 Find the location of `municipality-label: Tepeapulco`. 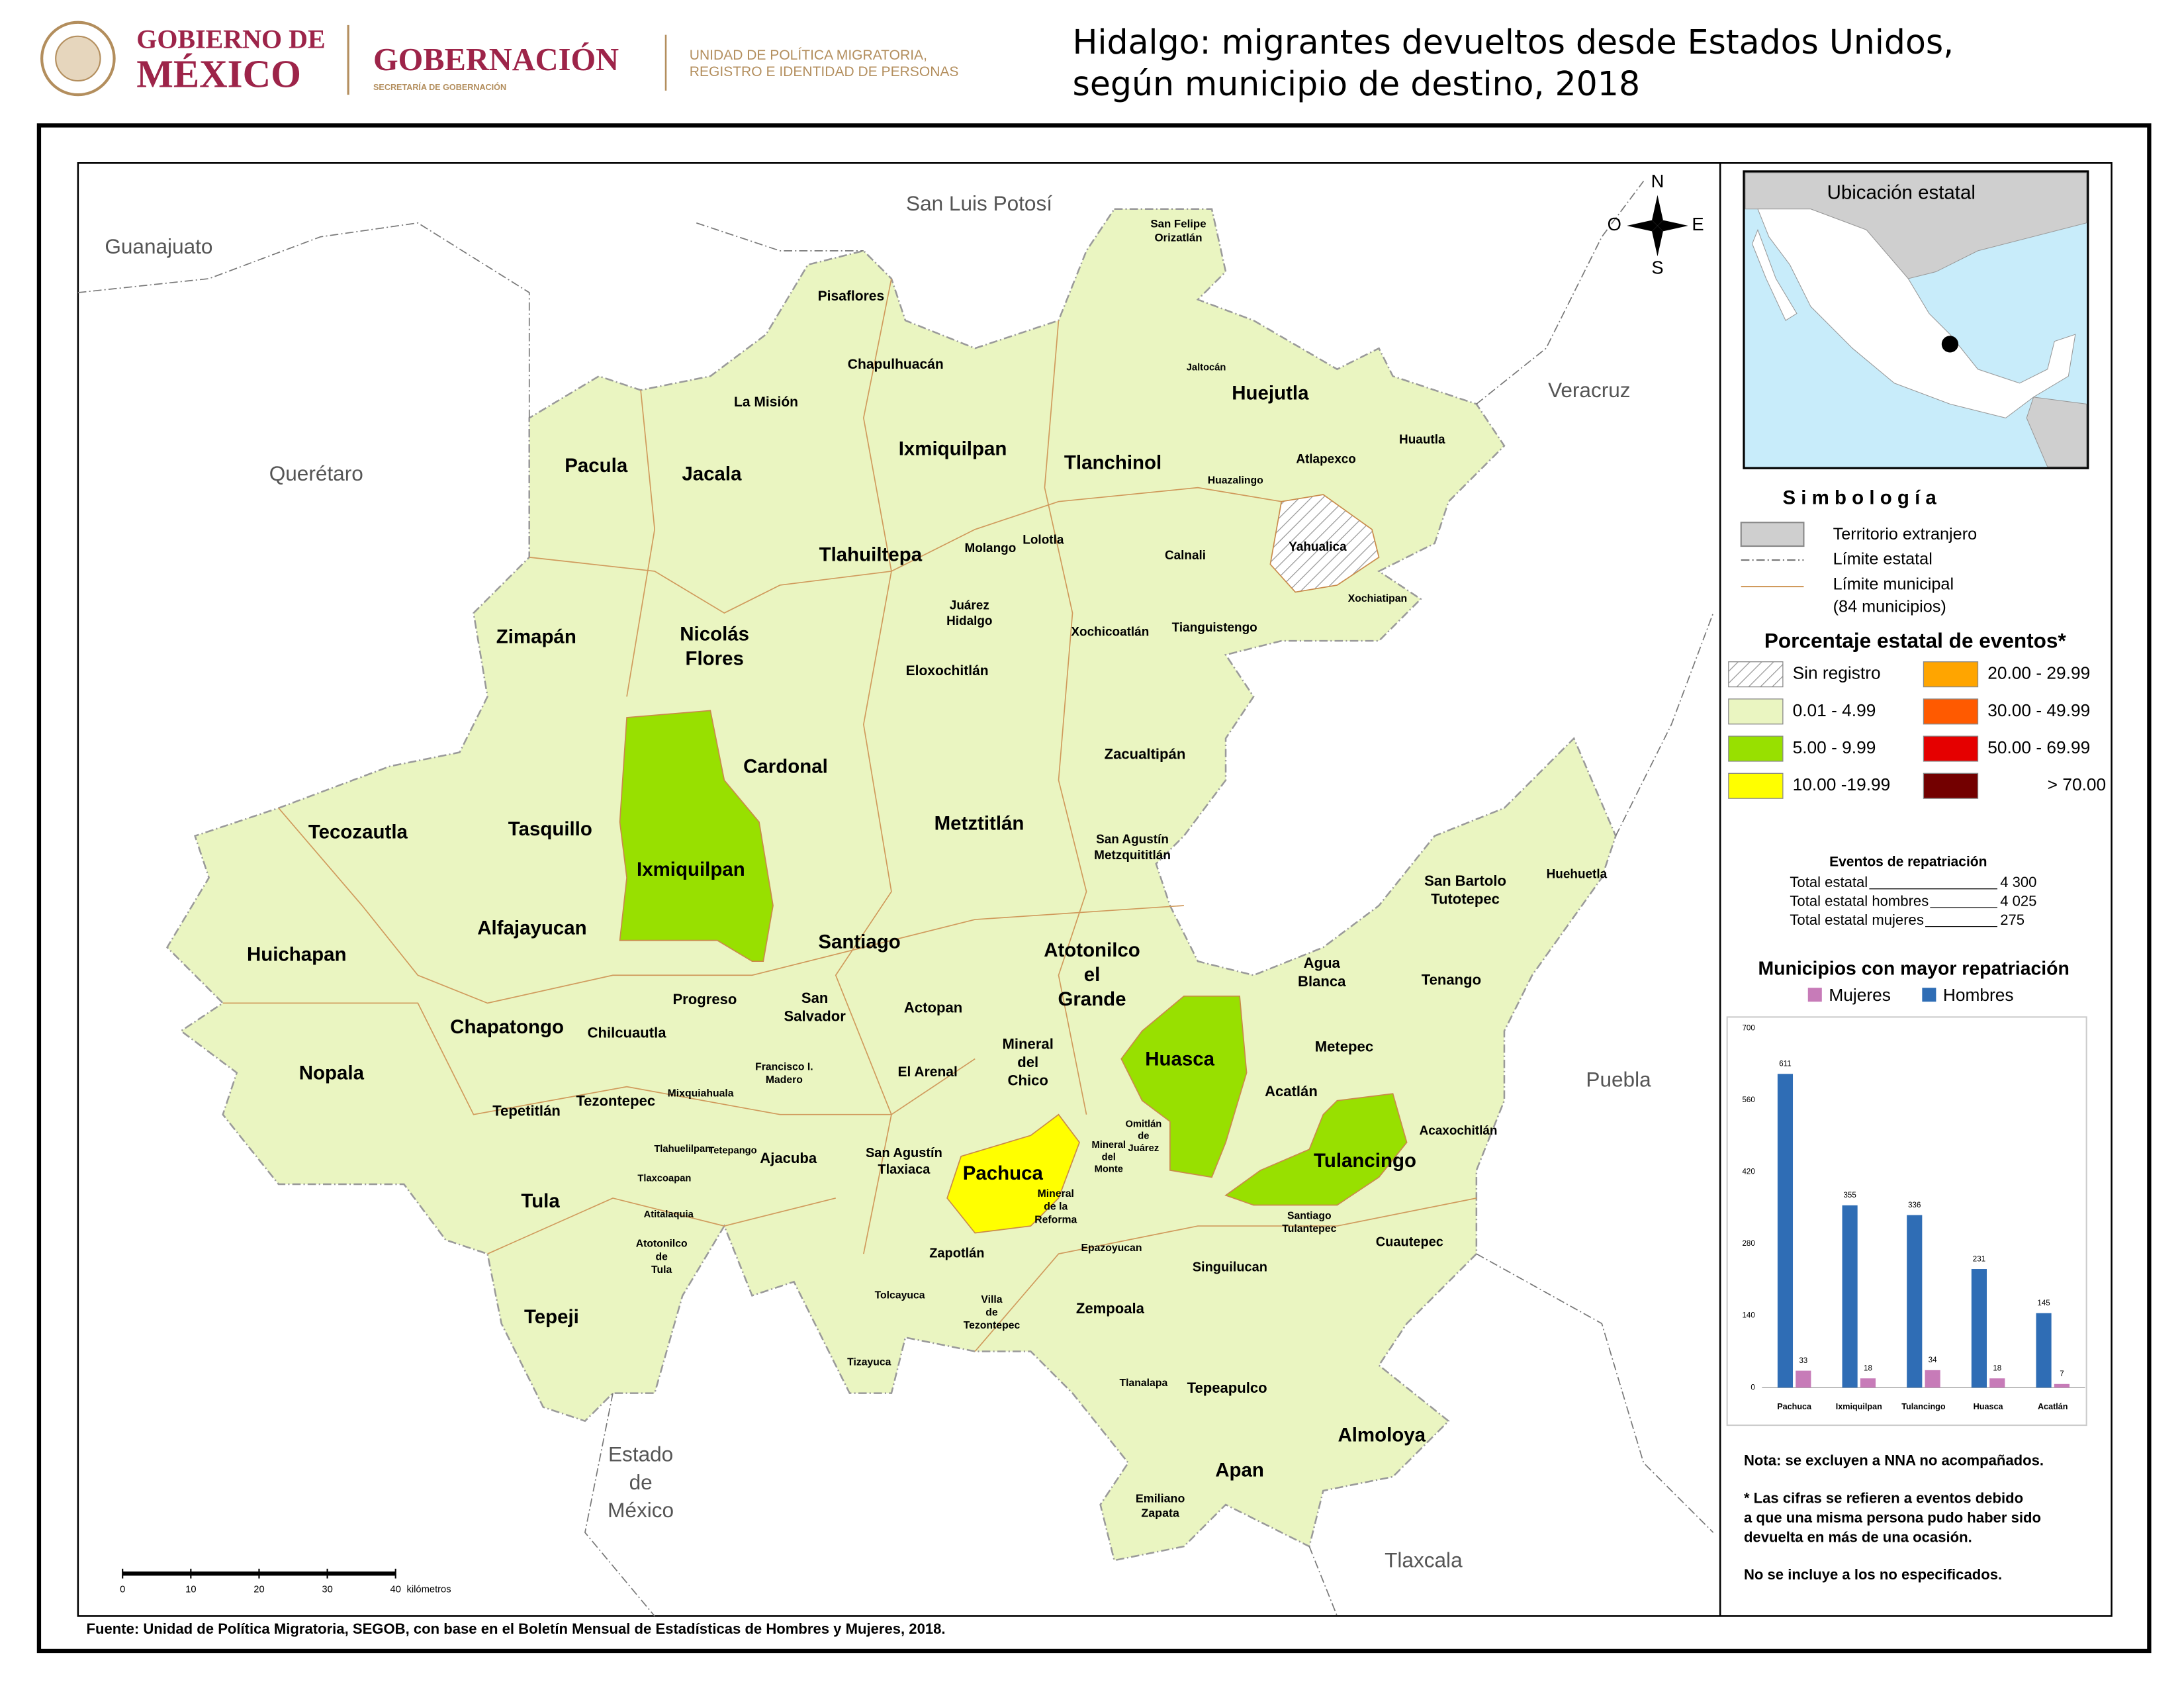

municipality-label: Tepeapulco is located at coordinates (1227, 1388).